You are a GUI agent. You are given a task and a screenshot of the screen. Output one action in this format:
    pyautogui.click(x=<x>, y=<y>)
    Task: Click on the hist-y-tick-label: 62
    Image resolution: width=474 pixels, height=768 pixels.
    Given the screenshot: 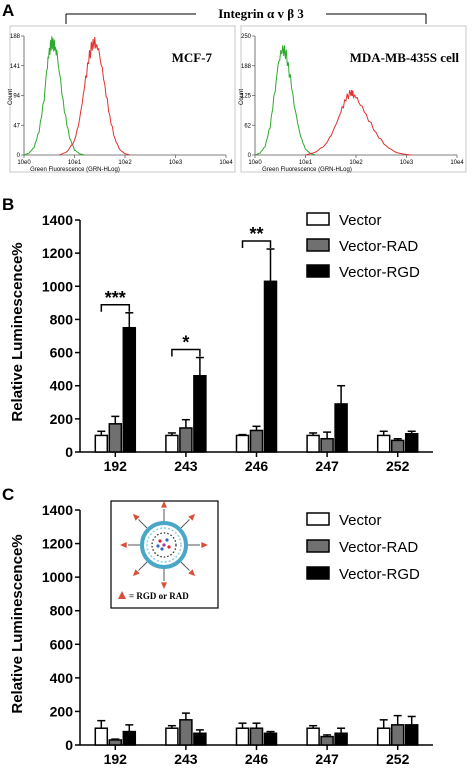 What is the action you would take?
    pyautogui.click(x=247, y=126)
    